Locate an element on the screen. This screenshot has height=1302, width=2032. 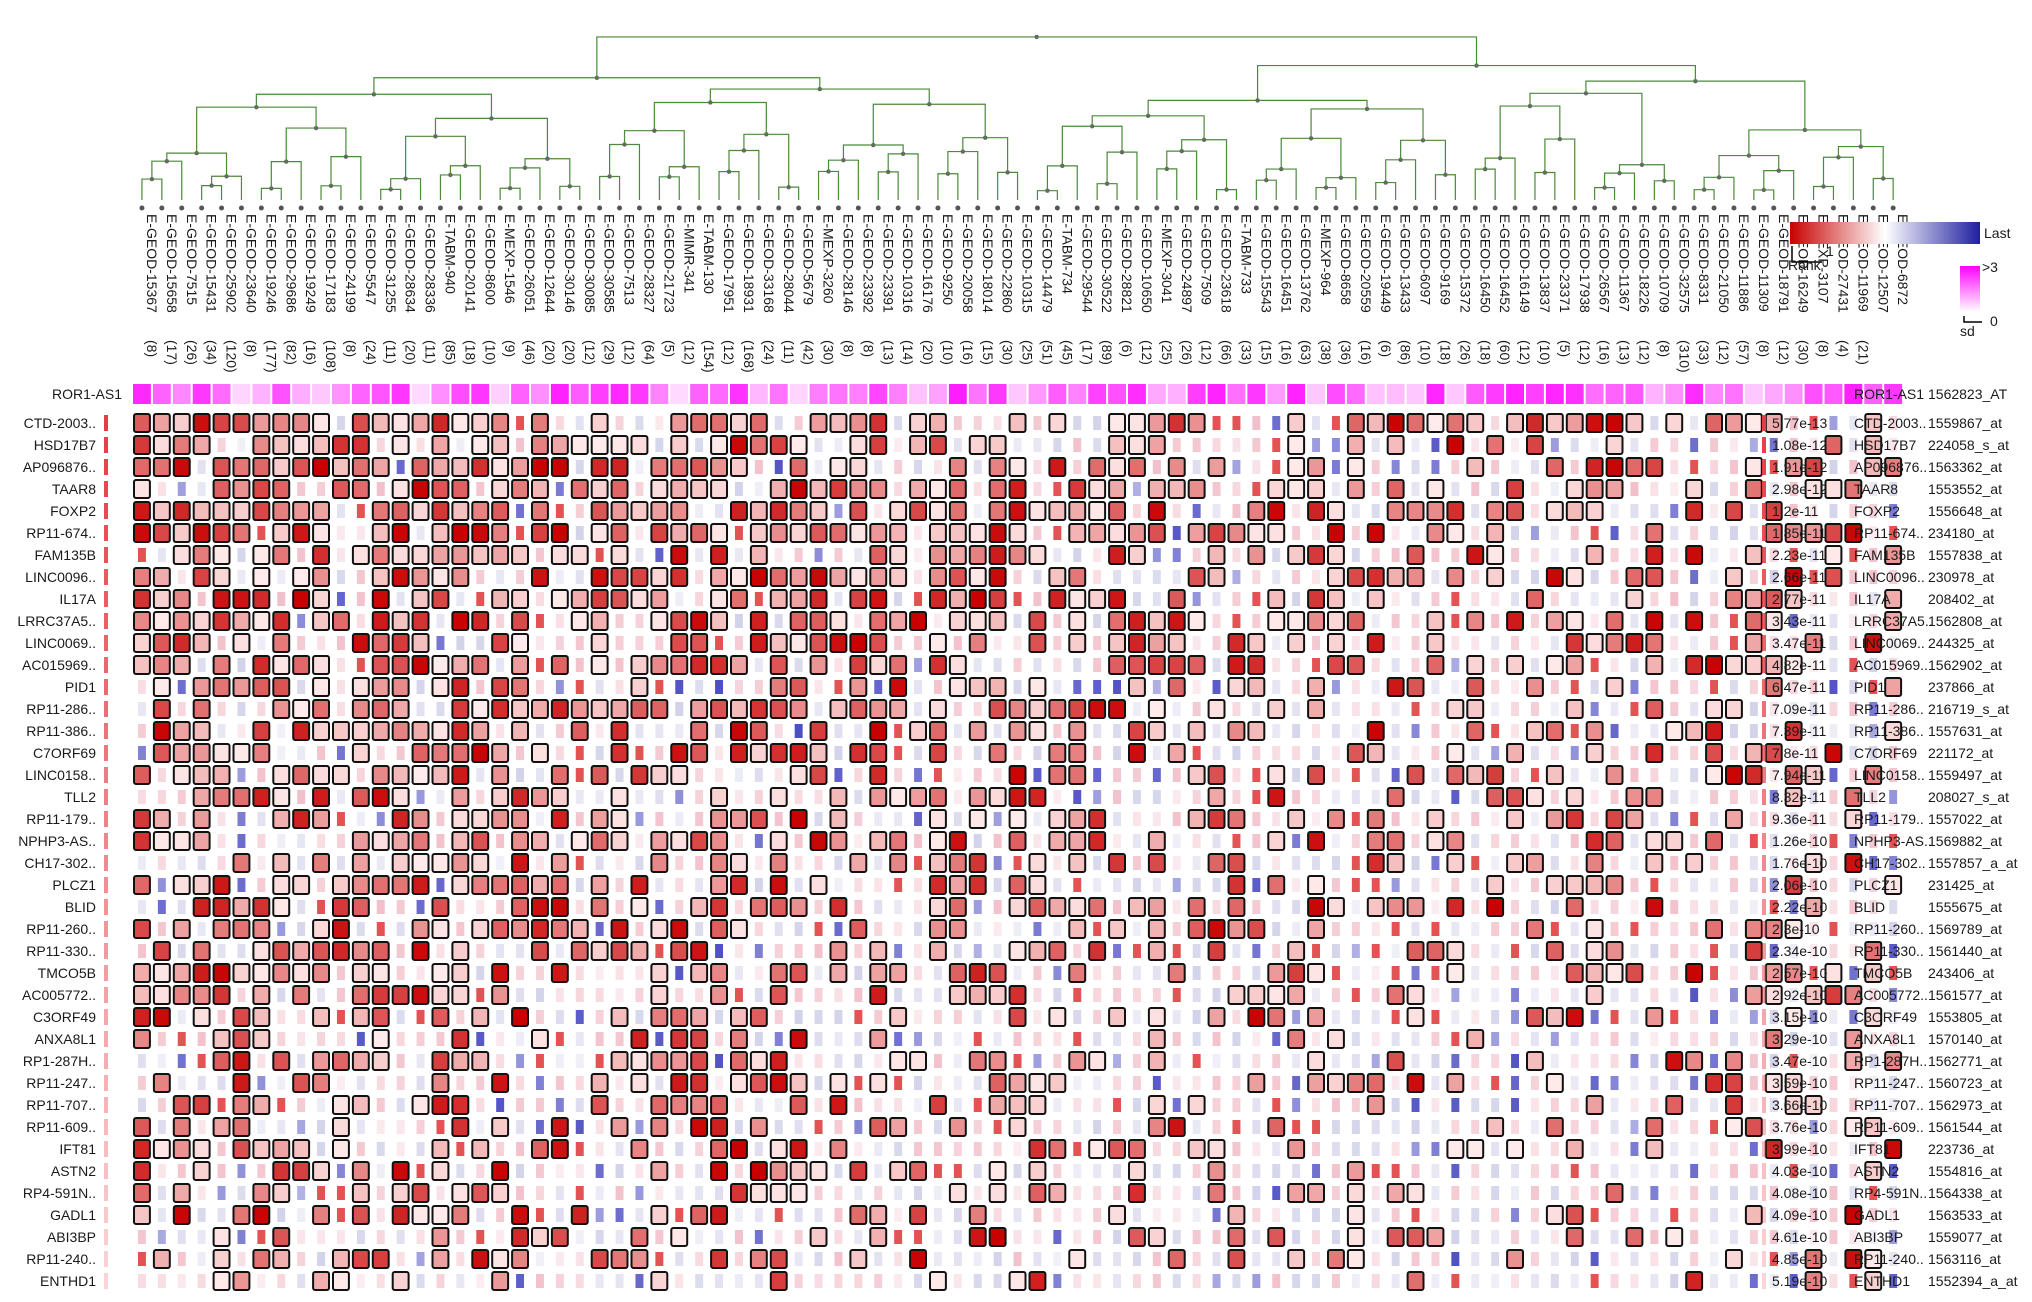
dendrogram-node is located at coordinates (1823, 186).